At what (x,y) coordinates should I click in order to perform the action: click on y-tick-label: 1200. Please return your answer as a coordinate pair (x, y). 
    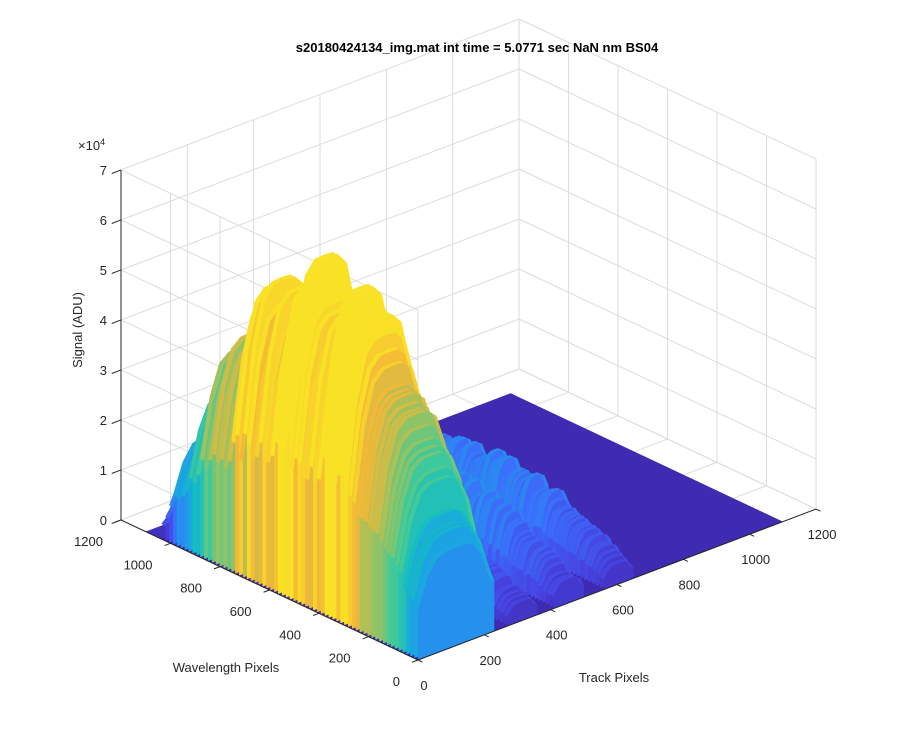
    Looking at the image, I should click on (88, 541).